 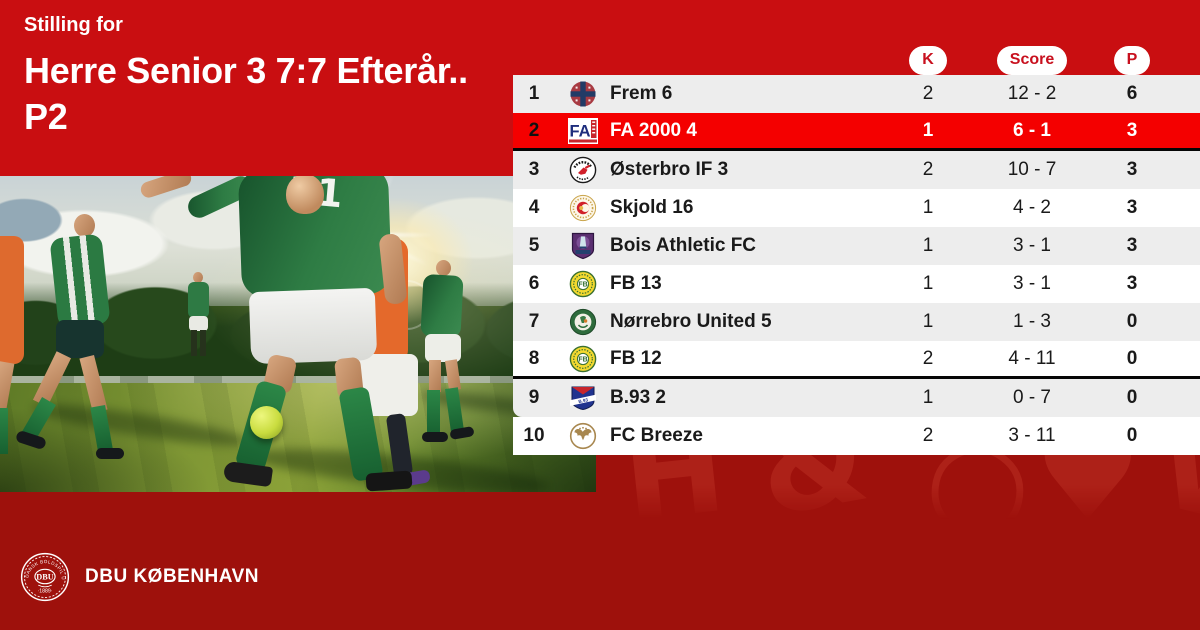 What do you see at coordinates (856, 94) in the screenshot?
I see `table-row: 1 Frem 6 2 12 - 2 6` at bounding box center [856, 94].